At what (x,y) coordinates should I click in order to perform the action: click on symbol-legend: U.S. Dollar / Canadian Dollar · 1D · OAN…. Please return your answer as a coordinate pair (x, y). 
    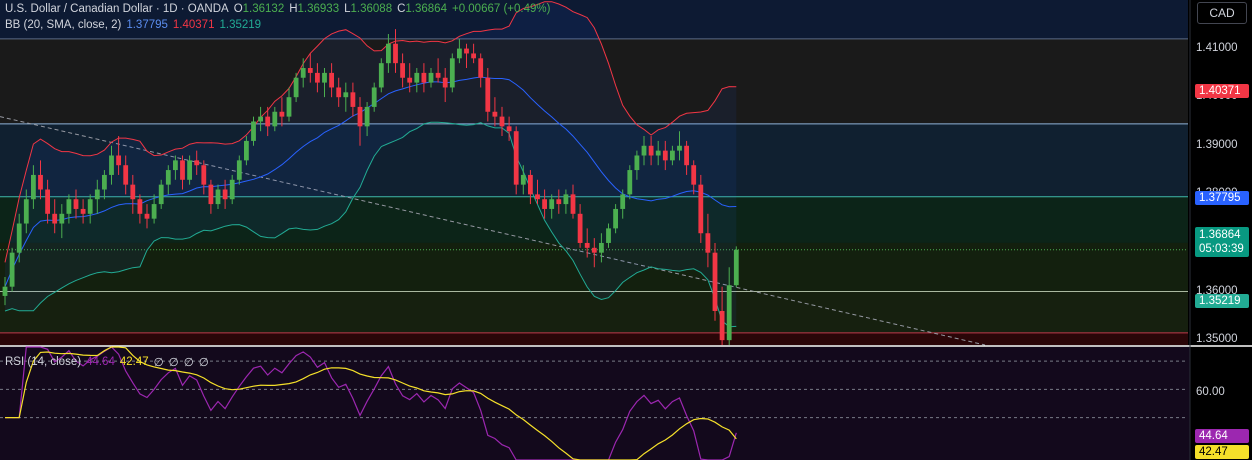
    Looking at the image, I should click on (280, 9).